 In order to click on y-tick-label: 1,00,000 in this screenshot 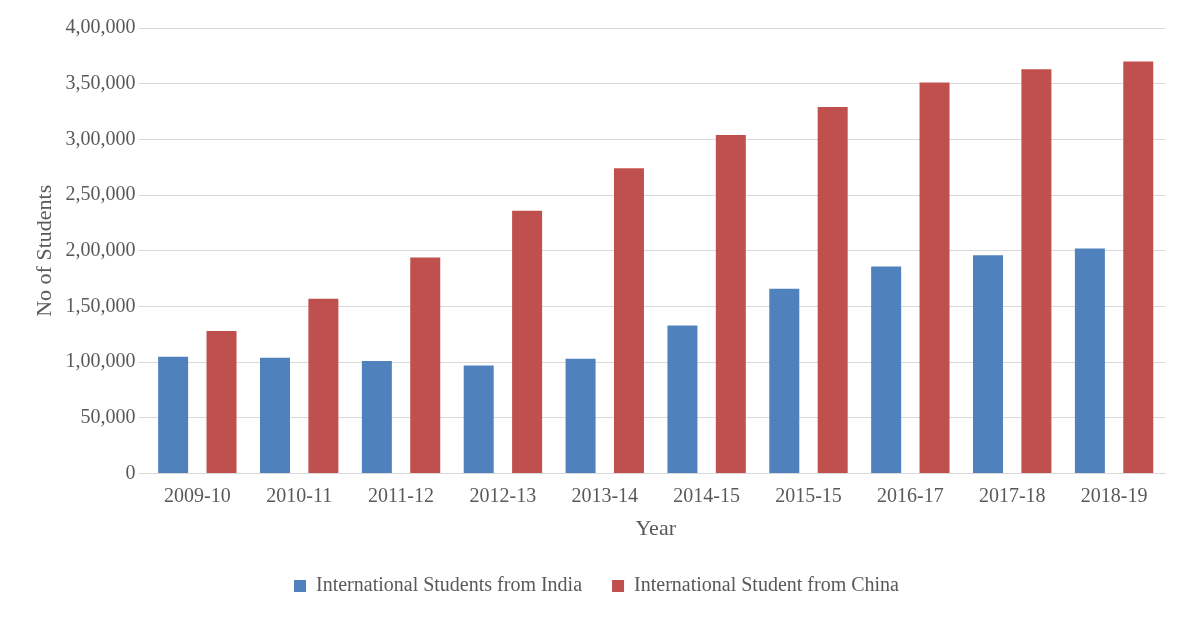, I will do `click(100, 360)`.